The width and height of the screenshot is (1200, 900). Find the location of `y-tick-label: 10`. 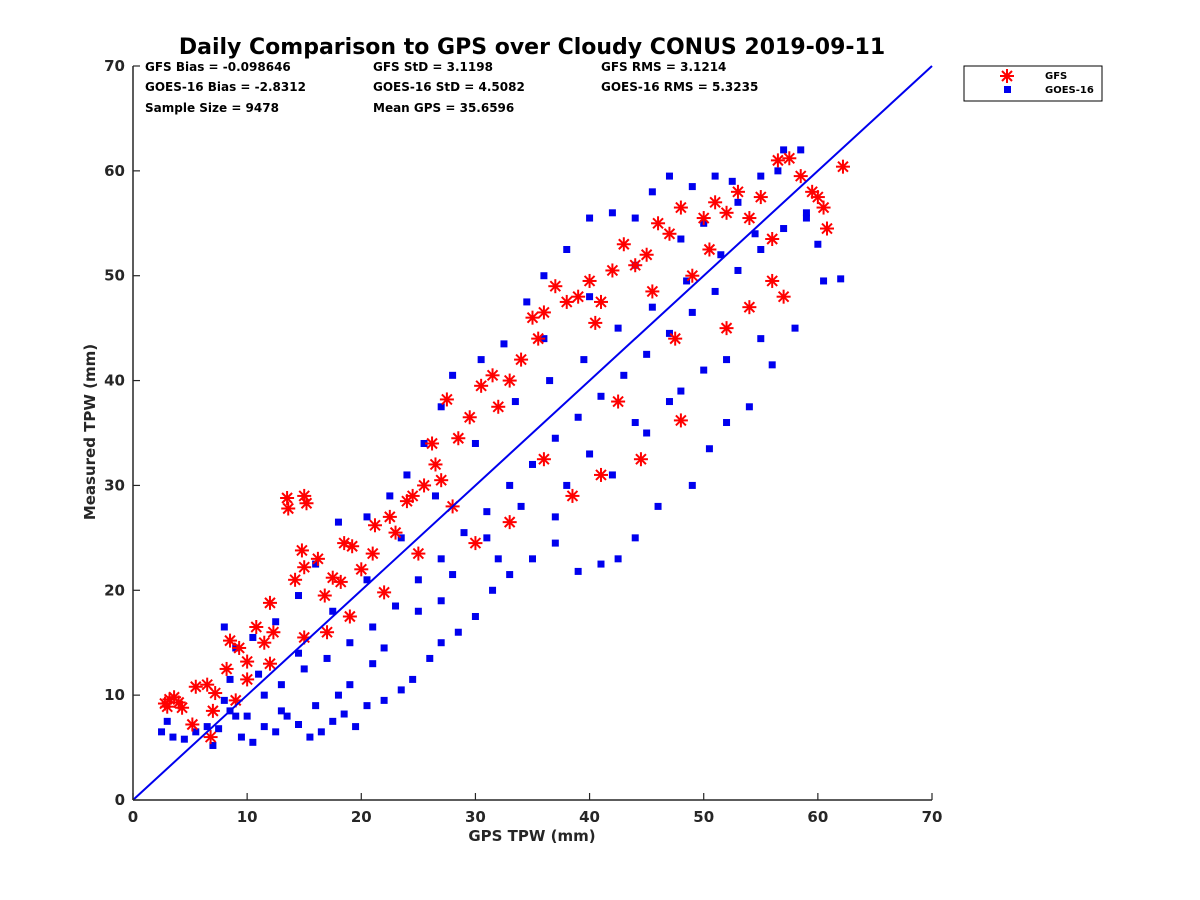

y-tick-label: 10 is located at coordinates (114, 695).